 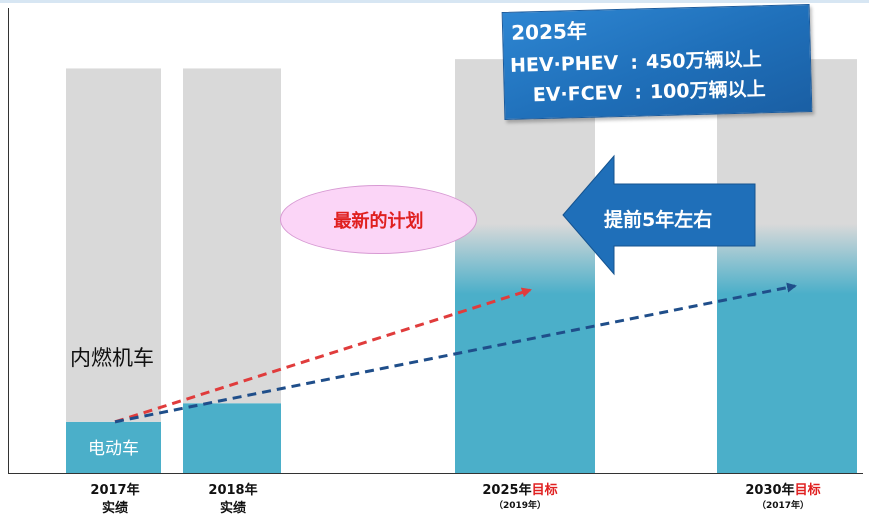 What do you see at coordinates (112, 358) in the screenshot?
I see `ice-segment-label: 内燃机车` at bounding box center [112, 358].